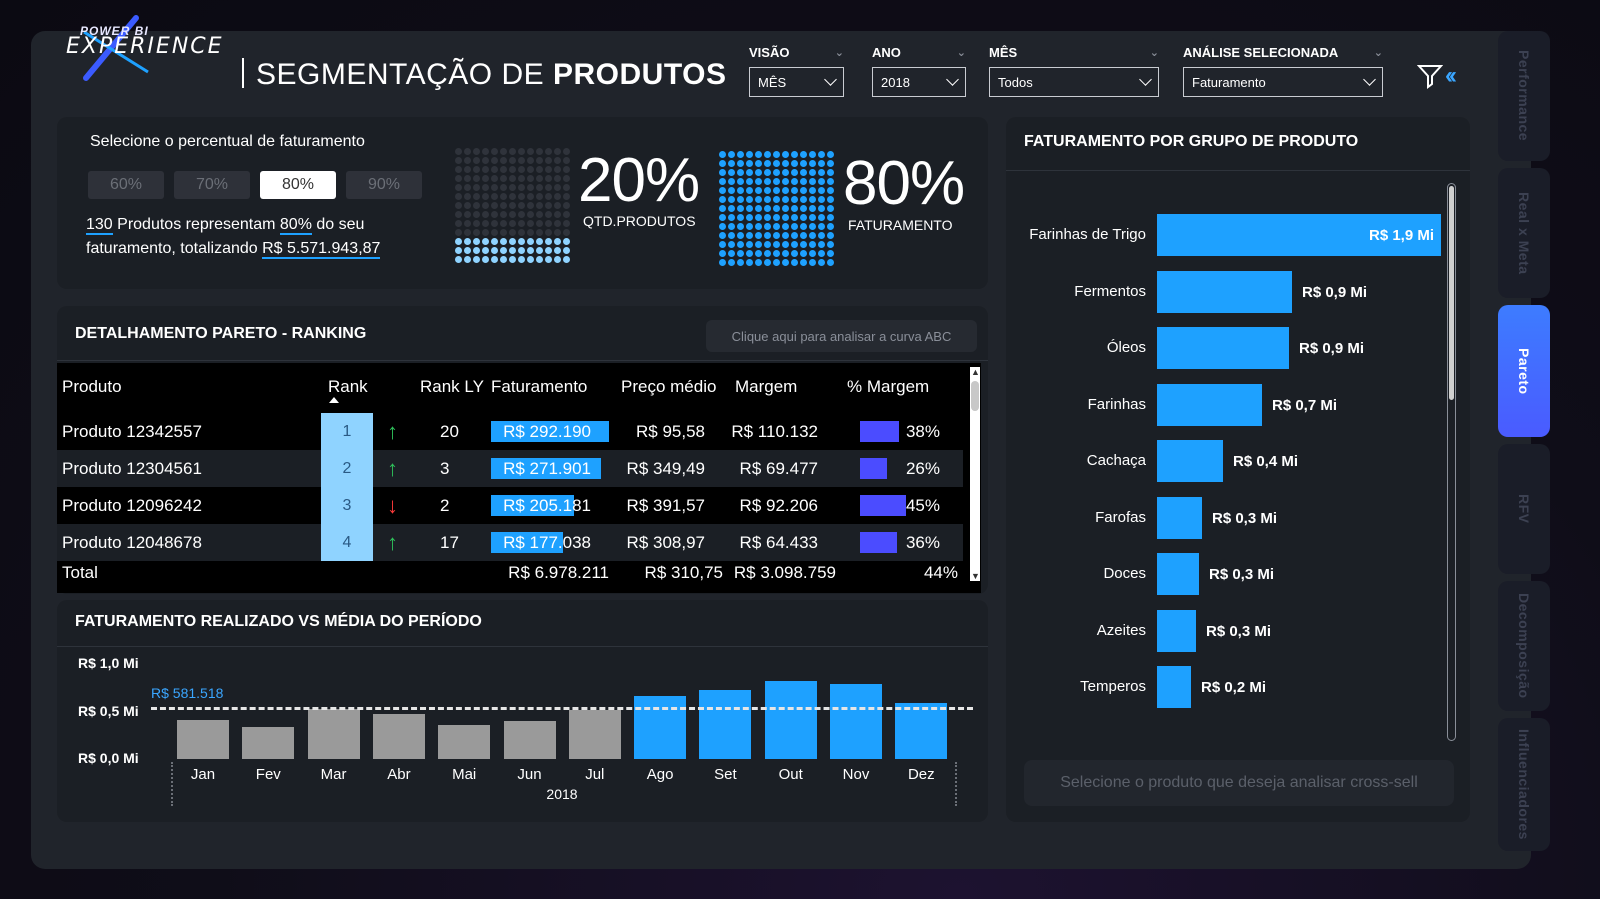  Describe the element at coordinates (919, 82) in the screenshot. I see `filter-ano-select: 2018` at that location.